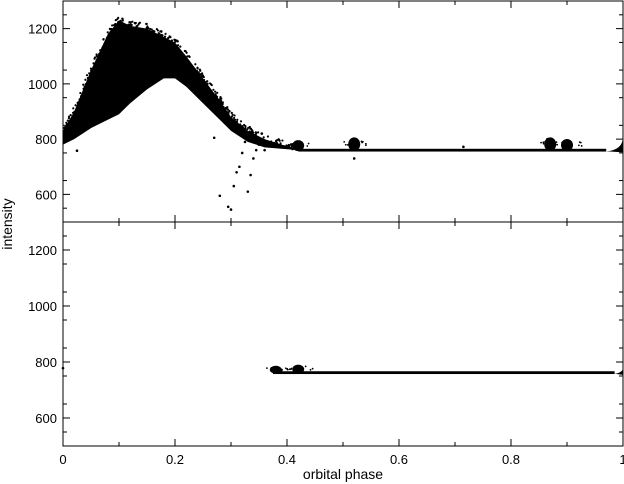 Image resolution: width=624 pixels, height=484 pixels. What do you see at coordinates (618, 371) in the screenshot?
I see `tail` at bounding box center [618, 371].